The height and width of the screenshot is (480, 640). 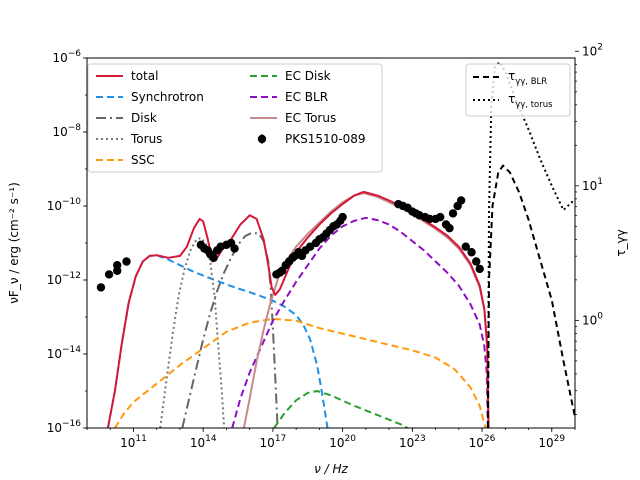 I want to click on legend-right: τγγ, BLR τγγ, torus, so click(x=518, y=90).